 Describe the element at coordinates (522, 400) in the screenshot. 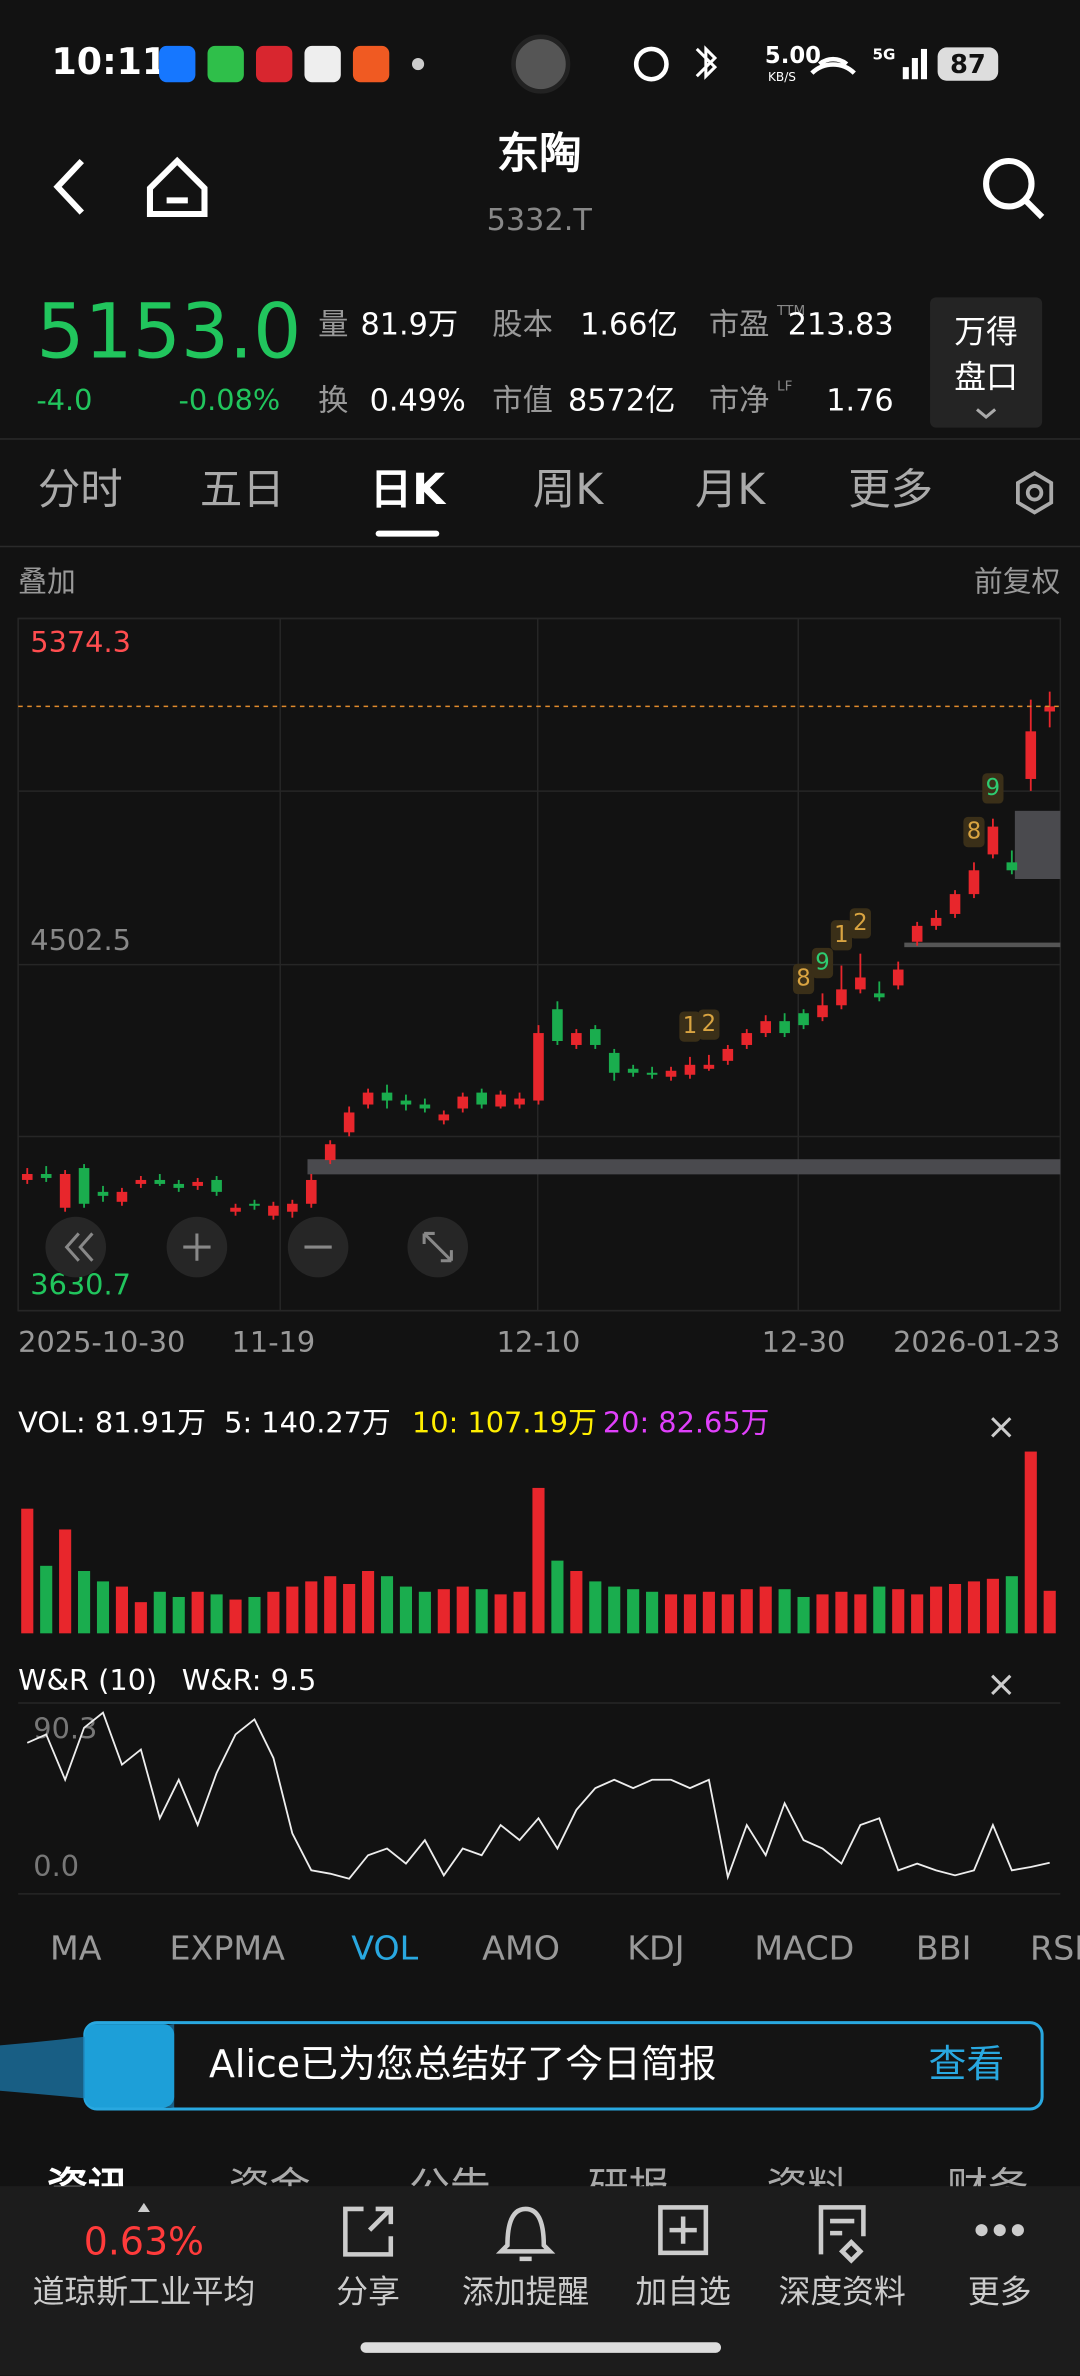

I see `stat-label: 市值` at that location.